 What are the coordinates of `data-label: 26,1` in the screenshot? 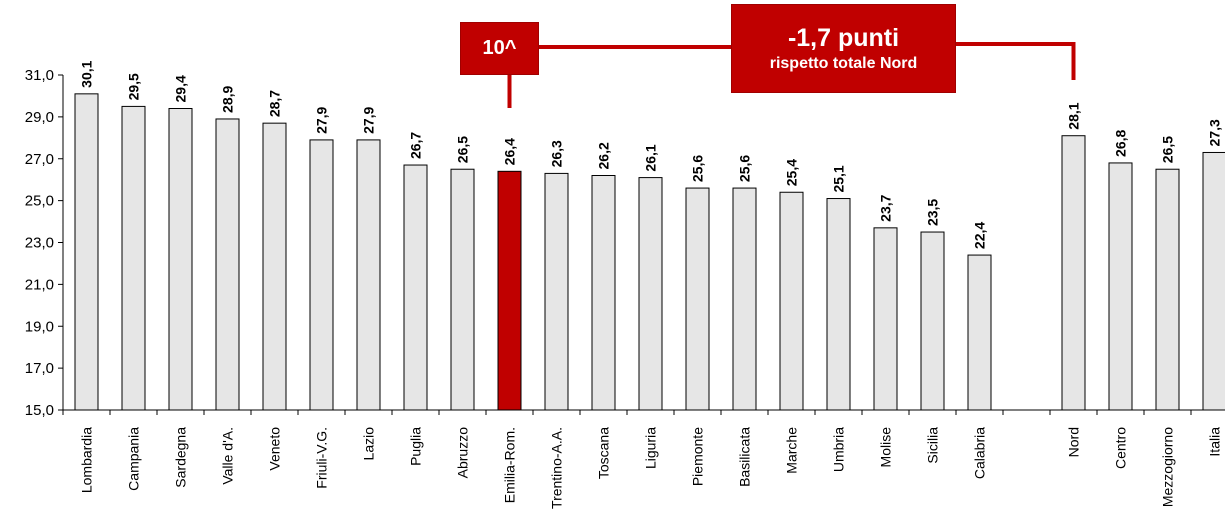 It's located at (651, 157).